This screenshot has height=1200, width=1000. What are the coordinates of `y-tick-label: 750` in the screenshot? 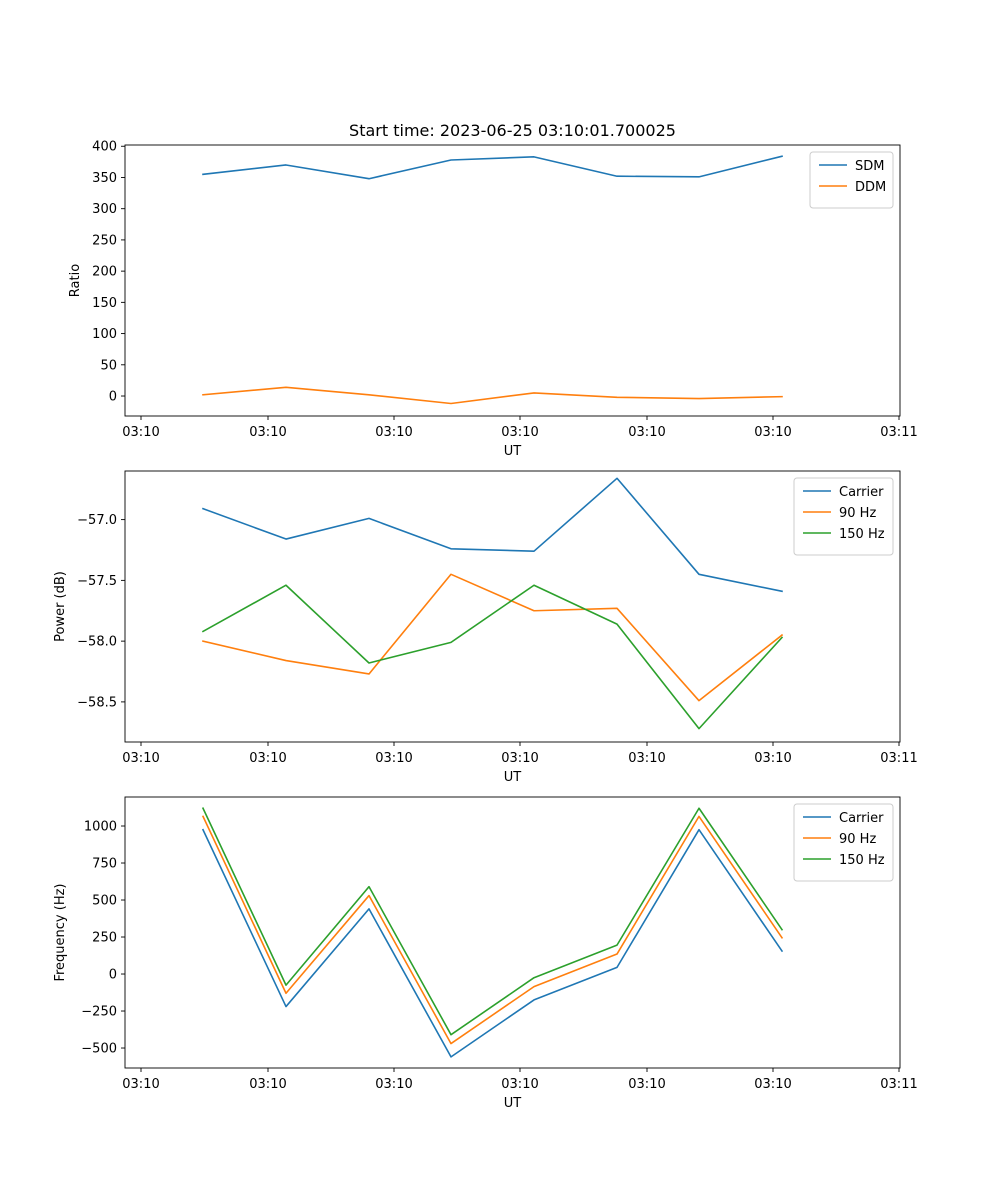 It's located at (104, 864).